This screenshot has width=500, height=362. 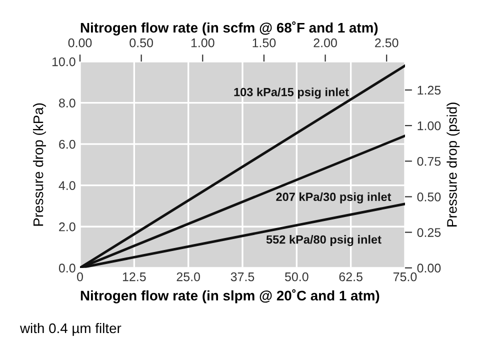 What do you see at coordinates (230, 296) in the screenshot?
I see `x-axis-title: Nitrogen flow rate (in slpm @ 20˚C and 1 atm)` at bounding box center [230, 296].